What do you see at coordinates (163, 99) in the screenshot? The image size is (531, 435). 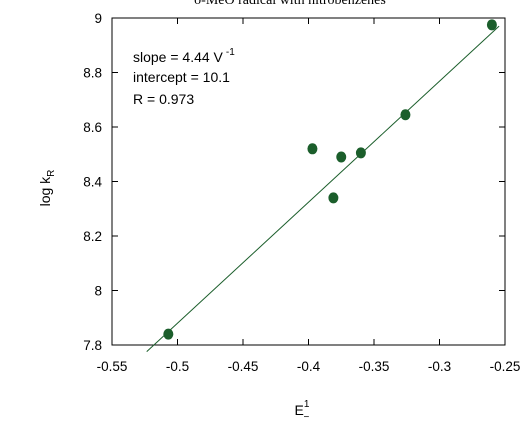 I see `annotation-r: R = 0.973` at bounding box center [163, 99].